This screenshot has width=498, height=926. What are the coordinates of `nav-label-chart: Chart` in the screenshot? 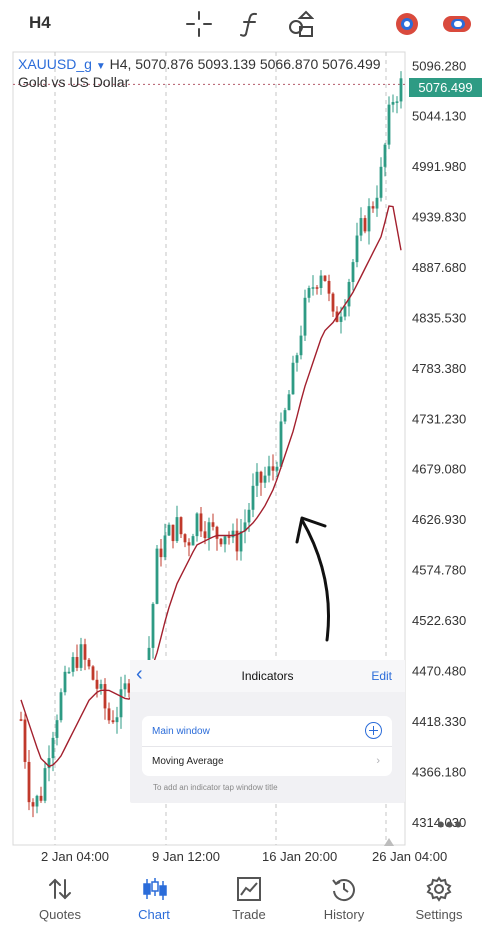 It's located at (154, 914).